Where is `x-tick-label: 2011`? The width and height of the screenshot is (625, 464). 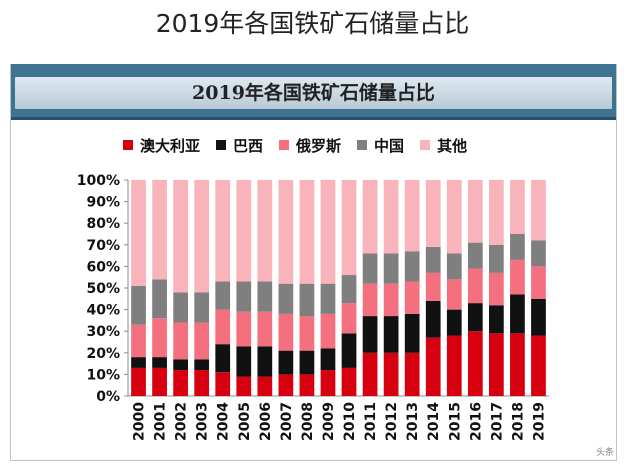
x-tick-label: 2011 is located at coordinates (371, 421).